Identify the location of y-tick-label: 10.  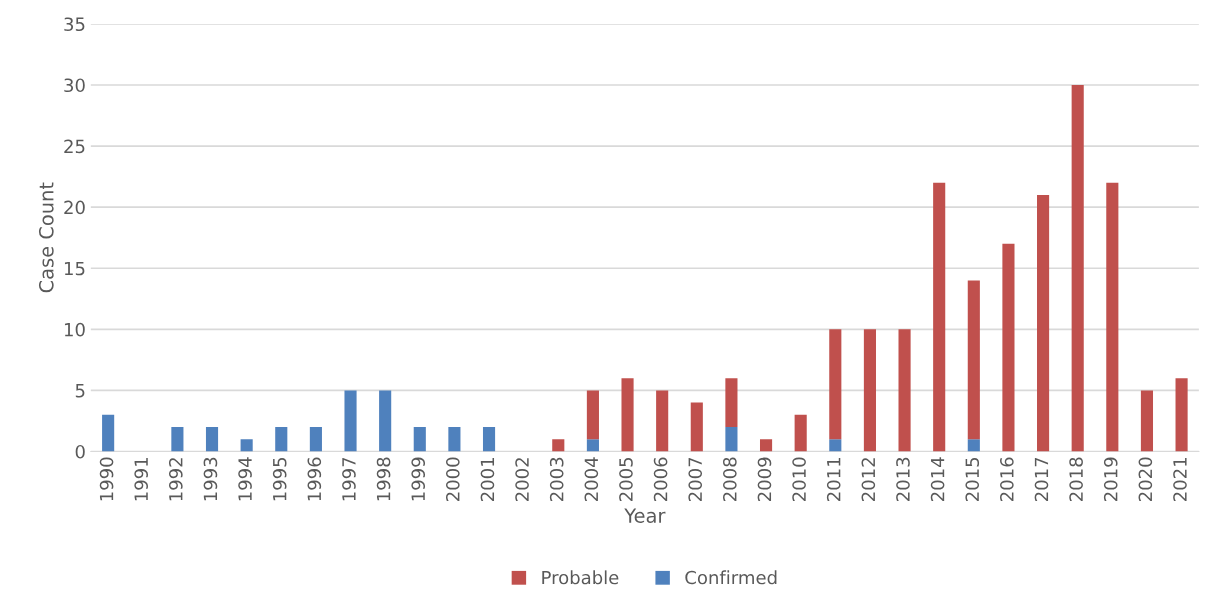
(74, 329).